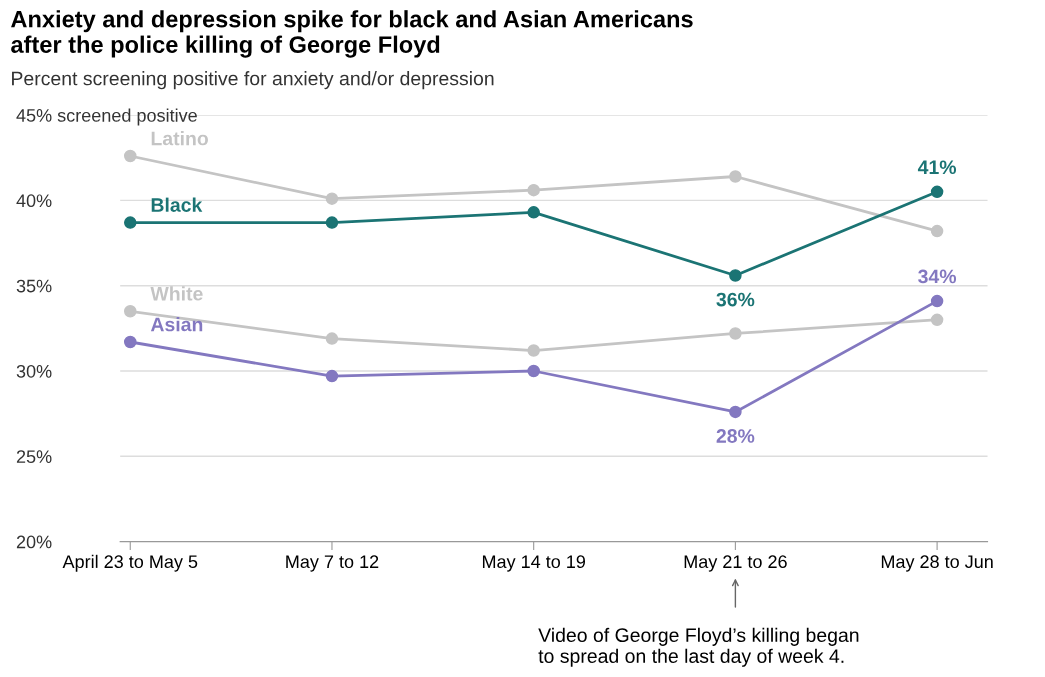  I want to click on y-tick-label: 45% screened positive, so click(106, 117).